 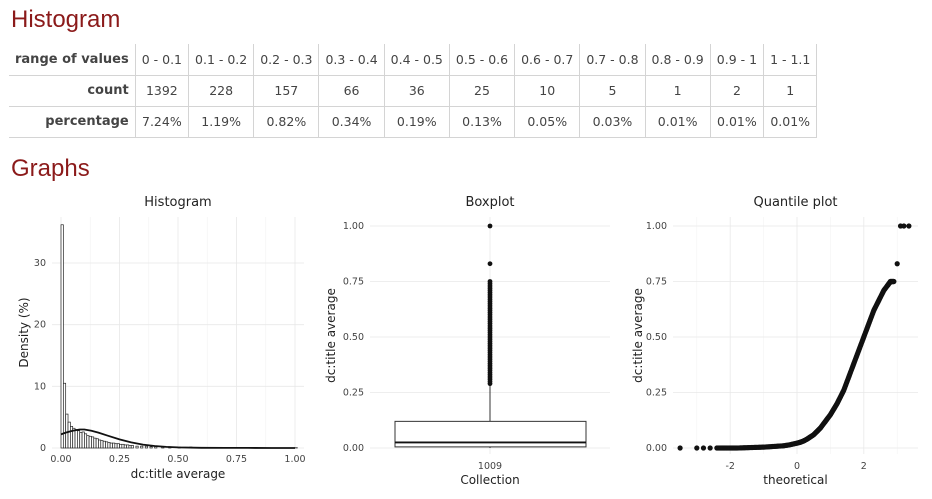 I want to click on x-tick-label: 1009, so click(x=490, y=466).